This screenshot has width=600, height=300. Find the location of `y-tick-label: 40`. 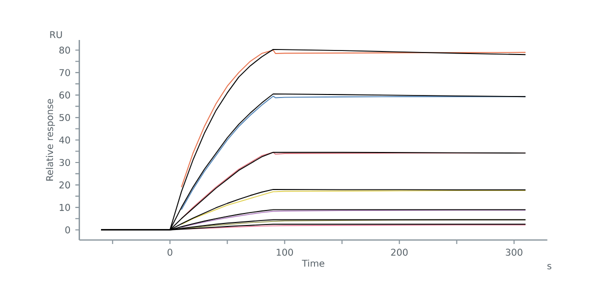

y-tick-label: 40 is located at coordinates (64, 140).